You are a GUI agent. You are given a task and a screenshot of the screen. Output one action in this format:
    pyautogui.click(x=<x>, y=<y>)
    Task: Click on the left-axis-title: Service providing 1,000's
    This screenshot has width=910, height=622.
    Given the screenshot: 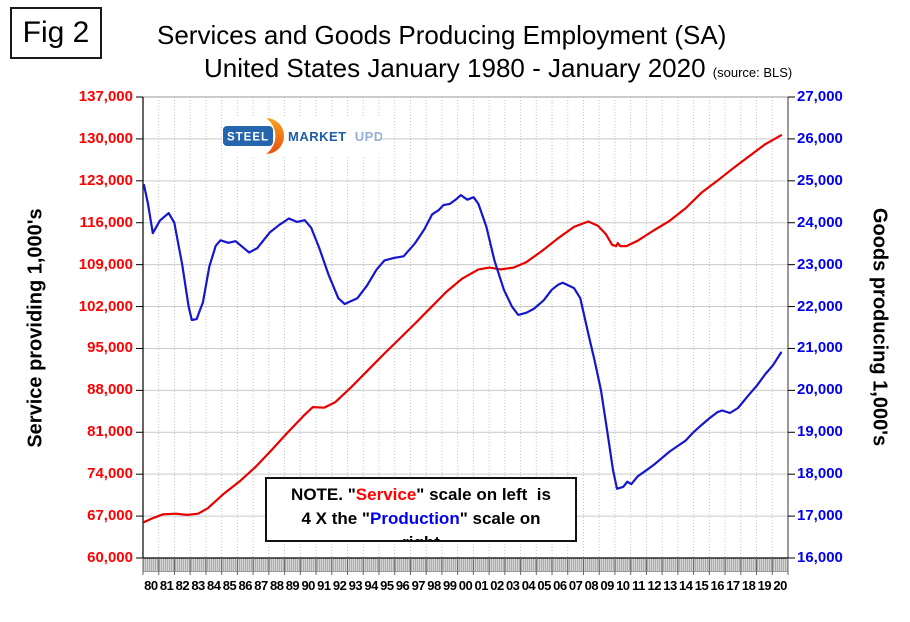 What is the action you would take?
    pyautogui.click(x=35, y=328)
    